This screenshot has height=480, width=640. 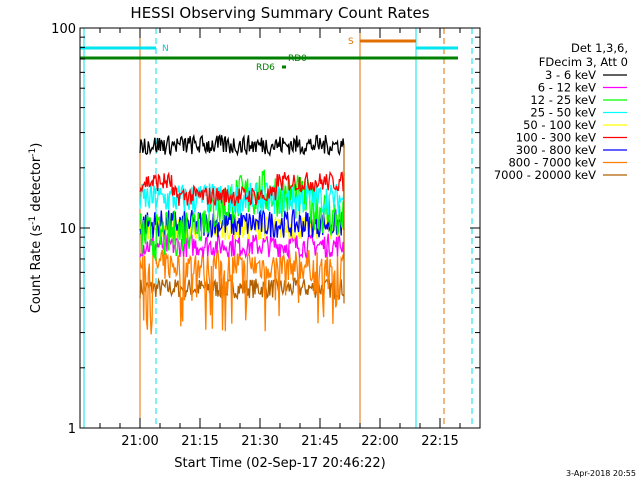 I want to click on night-label: N, so click(x=165, y=49).